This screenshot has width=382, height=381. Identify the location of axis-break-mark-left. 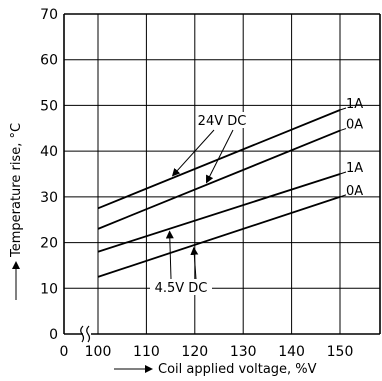
(82, 334).